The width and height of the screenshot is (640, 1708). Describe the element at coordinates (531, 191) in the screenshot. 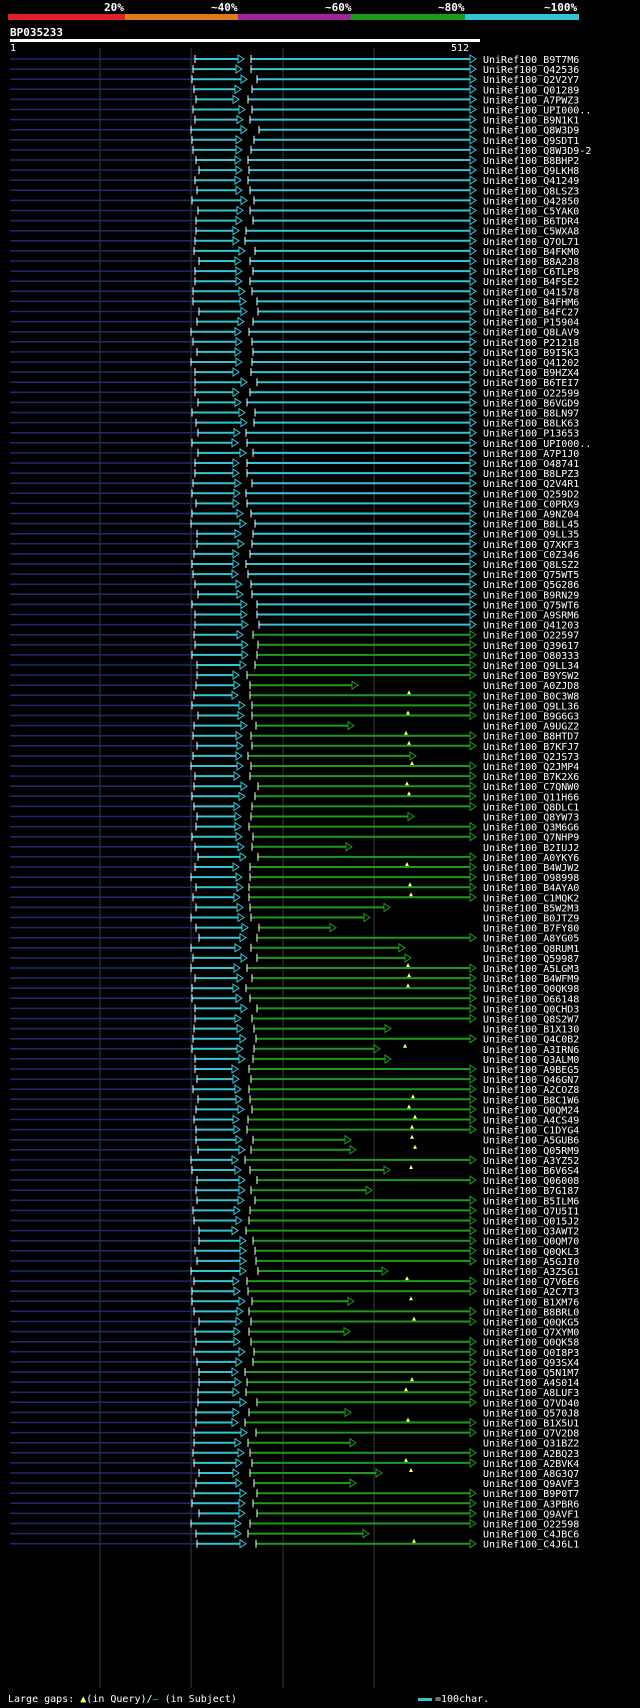

I see `hit-label: UniRef100_Q8LSZ3` at that location.